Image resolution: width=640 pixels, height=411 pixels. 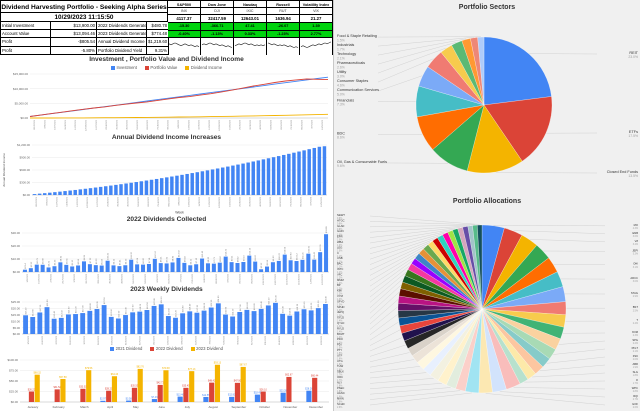 I want to click on svg-text: $26.10, so click(x=264, y=389).